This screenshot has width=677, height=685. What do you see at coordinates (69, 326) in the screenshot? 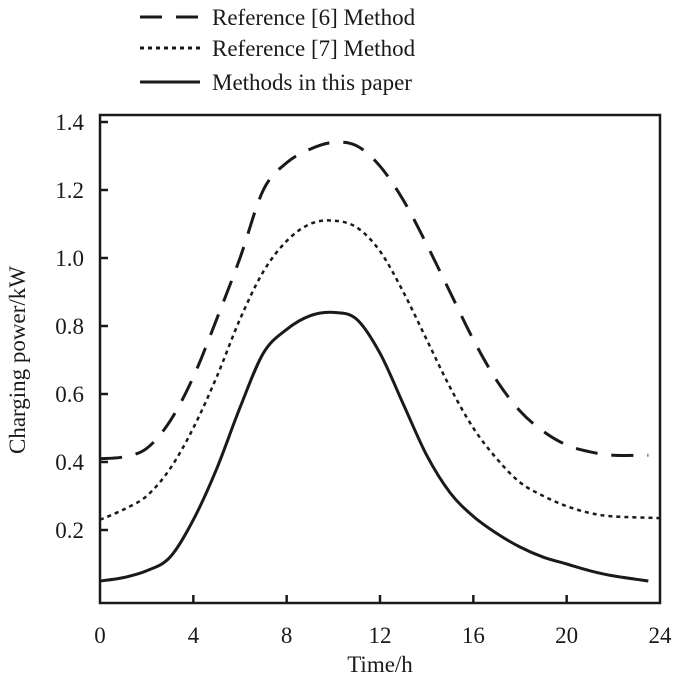
I see `y-tick-label: 0.8` at bounding box center [69, 326].